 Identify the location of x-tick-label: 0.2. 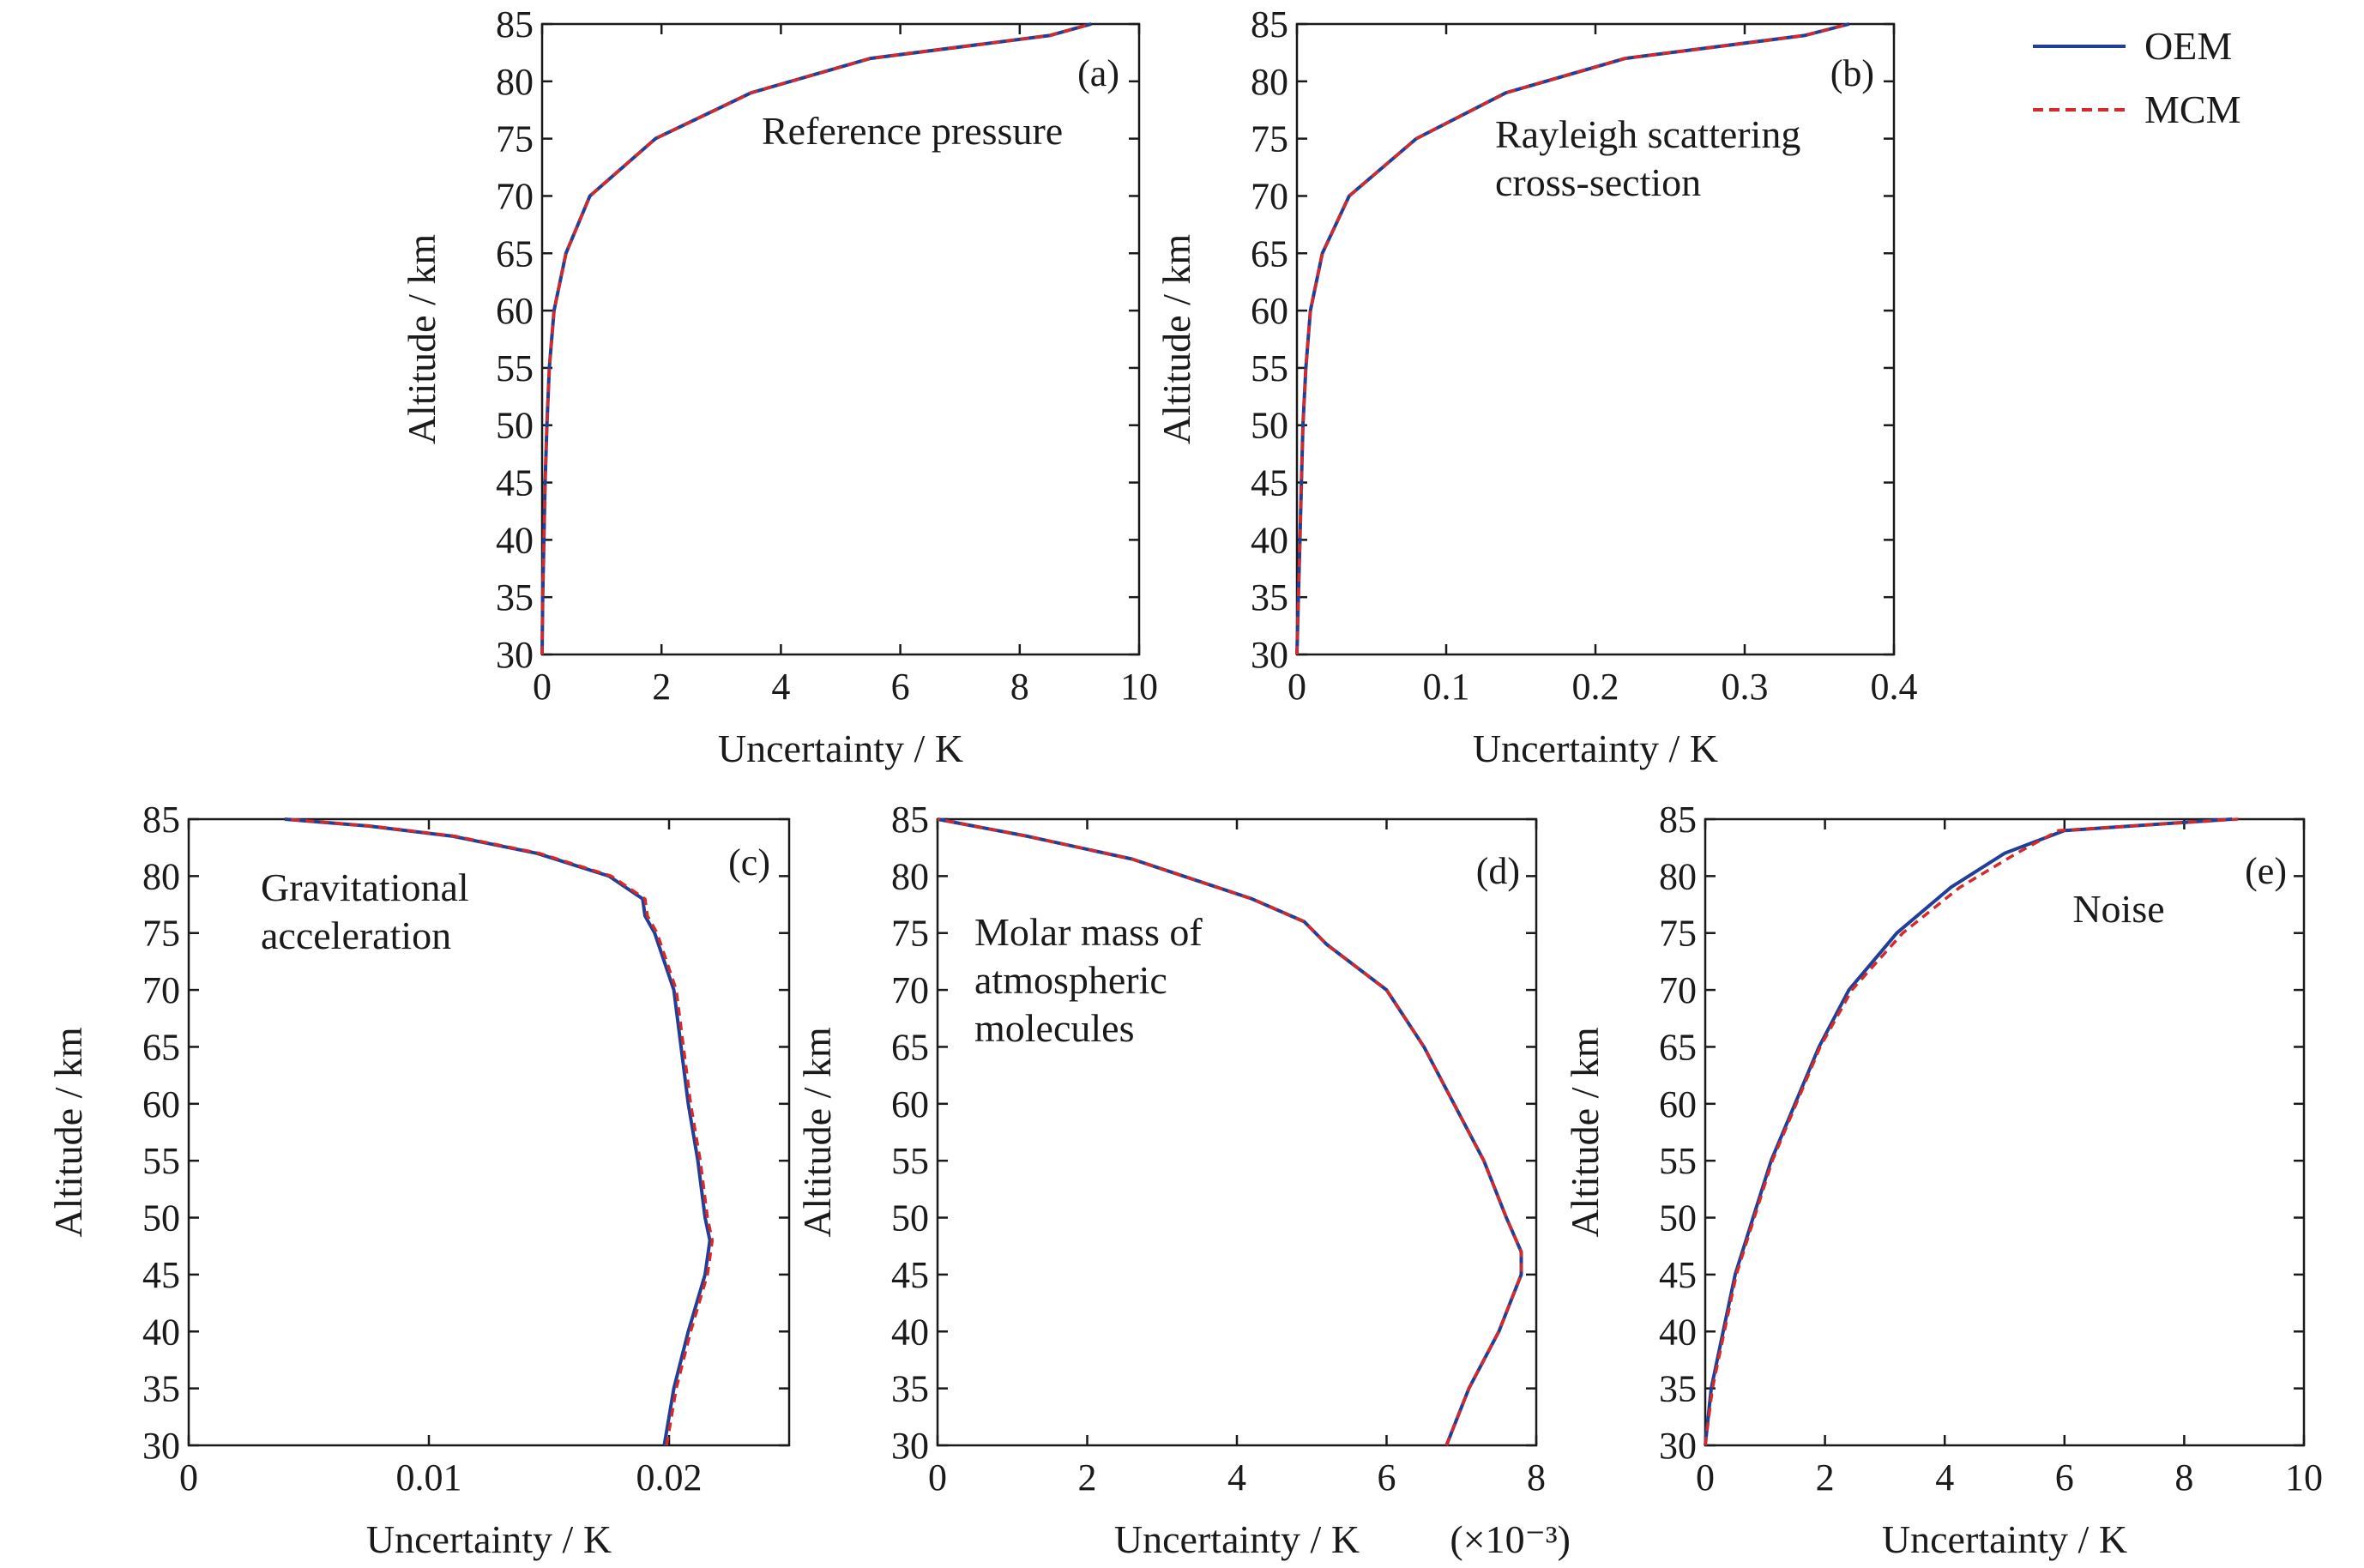
(1596, 687).